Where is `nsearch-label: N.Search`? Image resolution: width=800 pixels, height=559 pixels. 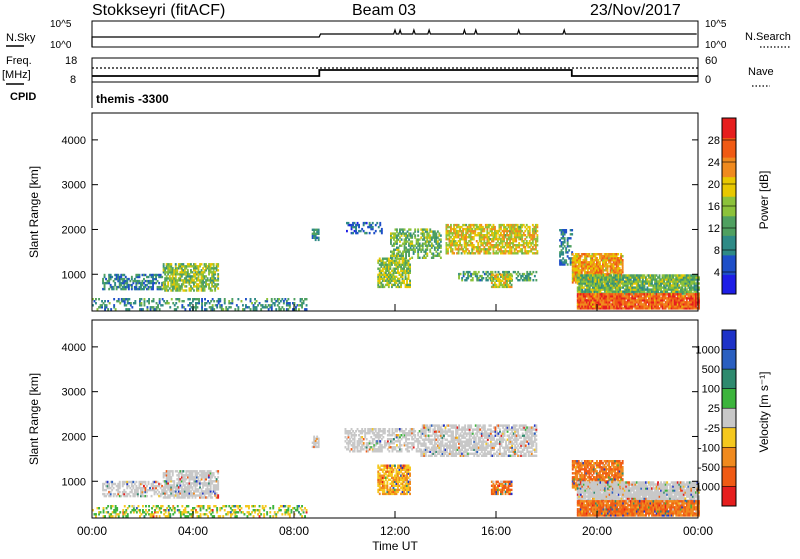
nsearch-label: N.Search is located at coordinates (768, 37).